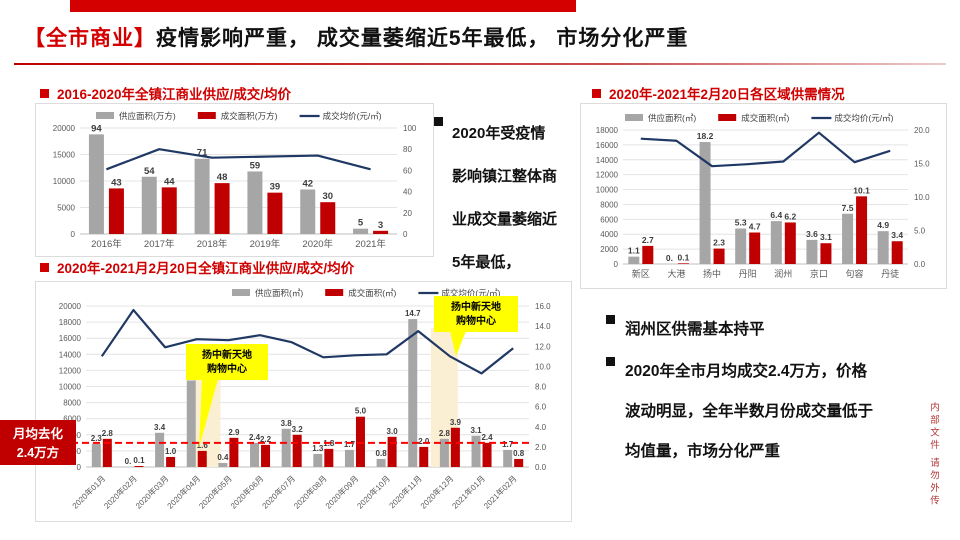  What do you see at coordinates (436, 491) in the screenshot?
I see `svg-text: 2020年12月` at bounding box center [436, 491].